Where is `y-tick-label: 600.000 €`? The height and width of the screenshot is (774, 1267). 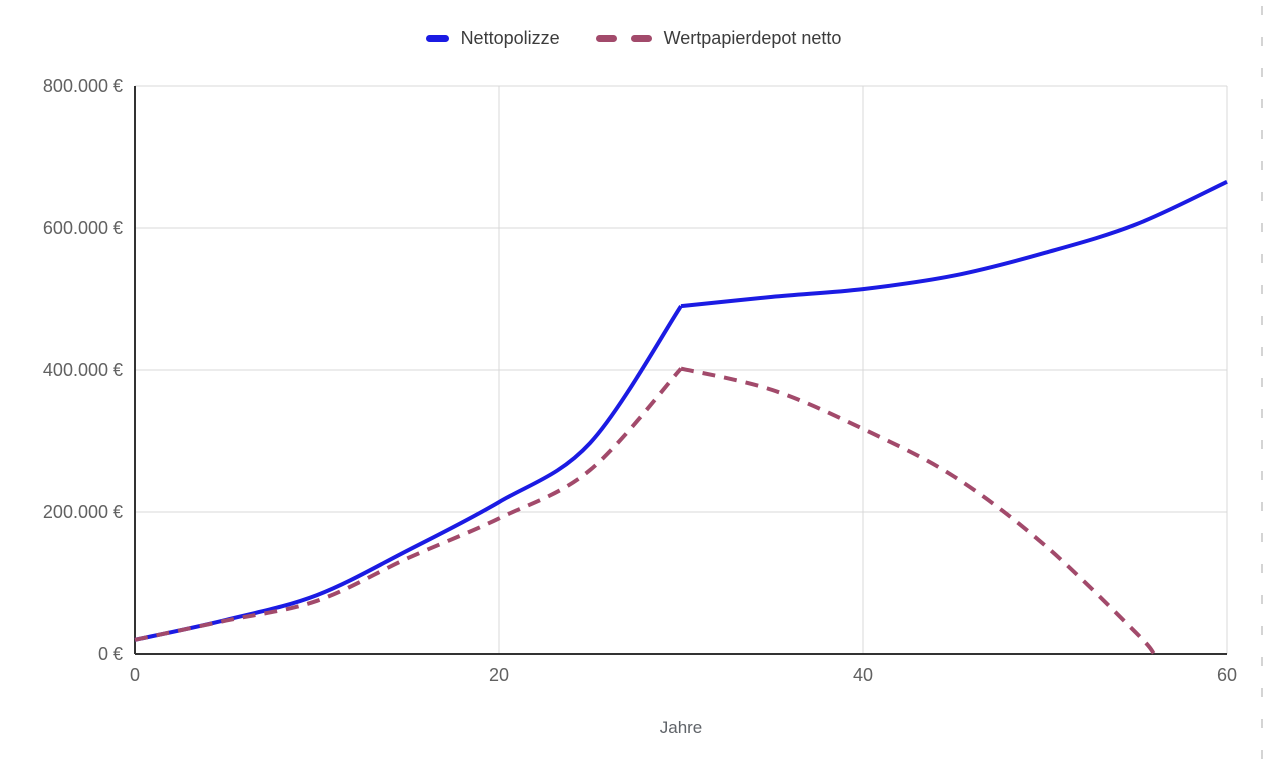
y-tick-label: 600.000 € is located at coordinates (83, 228).